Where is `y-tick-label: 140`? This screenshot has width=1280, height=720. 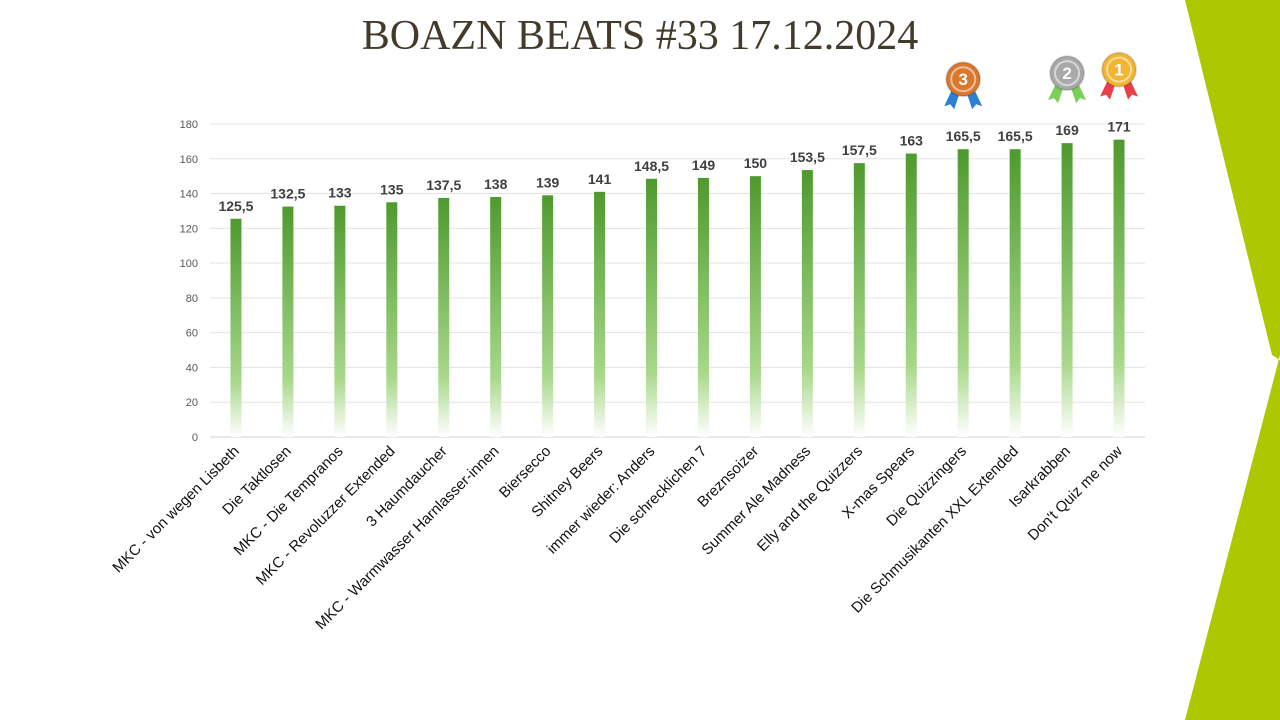 y-tick-label: 140 is located at coordinates (189, 195).